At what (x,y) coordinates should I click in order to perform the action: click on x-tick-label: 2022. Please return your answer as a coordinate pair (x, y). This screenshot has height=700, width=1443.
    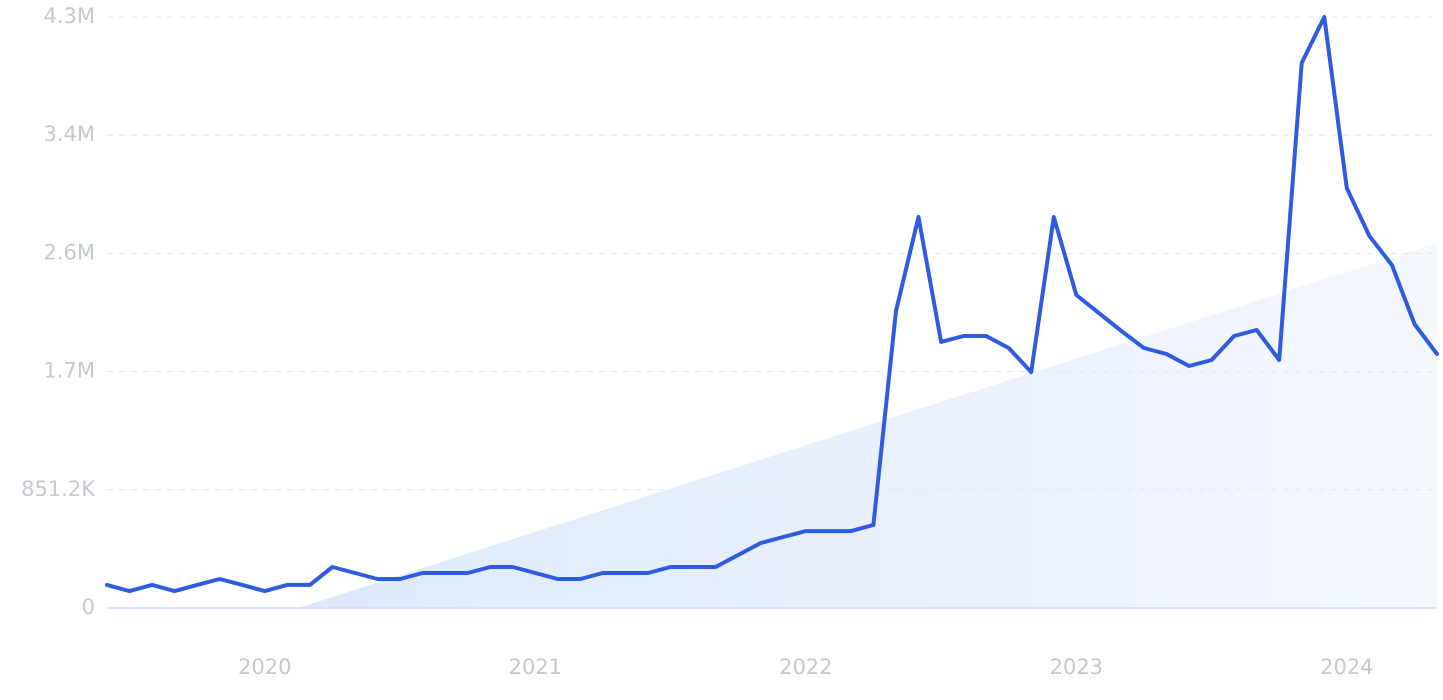
    Looking at the image, I should click on (805, 667).